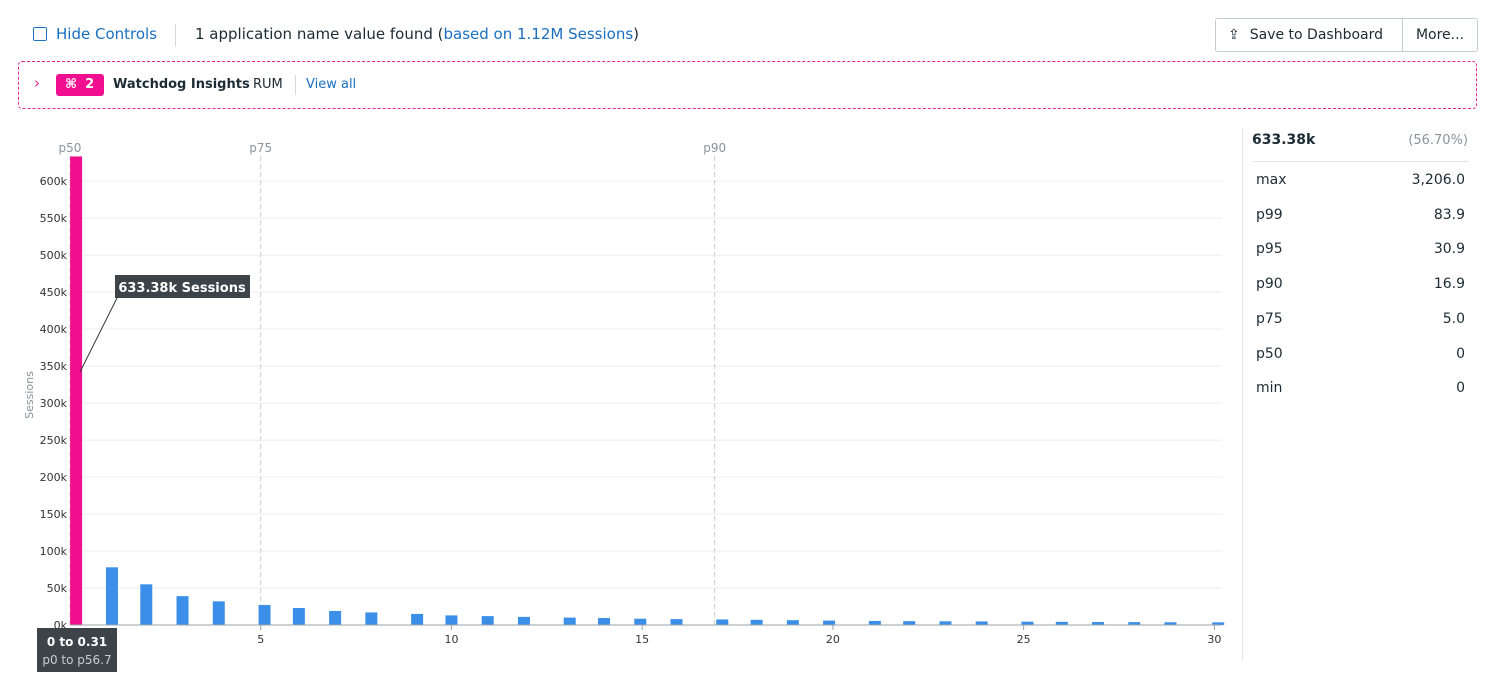 The image size is (1492, 684). What do you see at coordinates (1214, 639) in the screenshot?
I see `x-tick-label: 30` at bounding box center [1214, 639].